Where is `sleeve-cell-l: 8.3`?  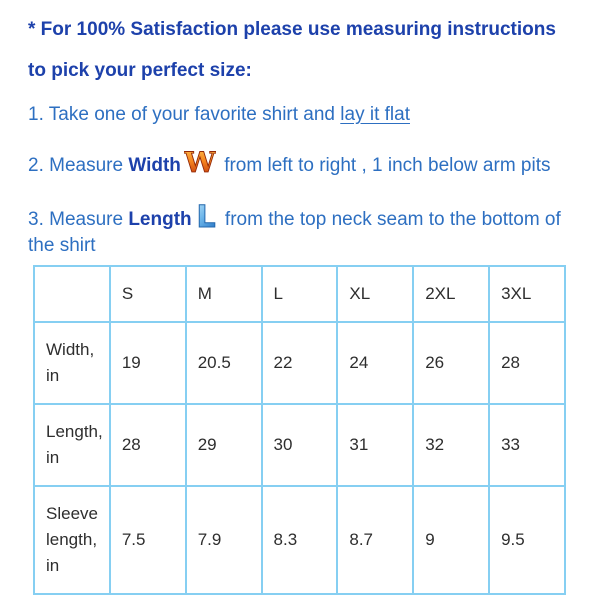
sleeve-cell-l: 8.3 is located at coordinates (299, 540).